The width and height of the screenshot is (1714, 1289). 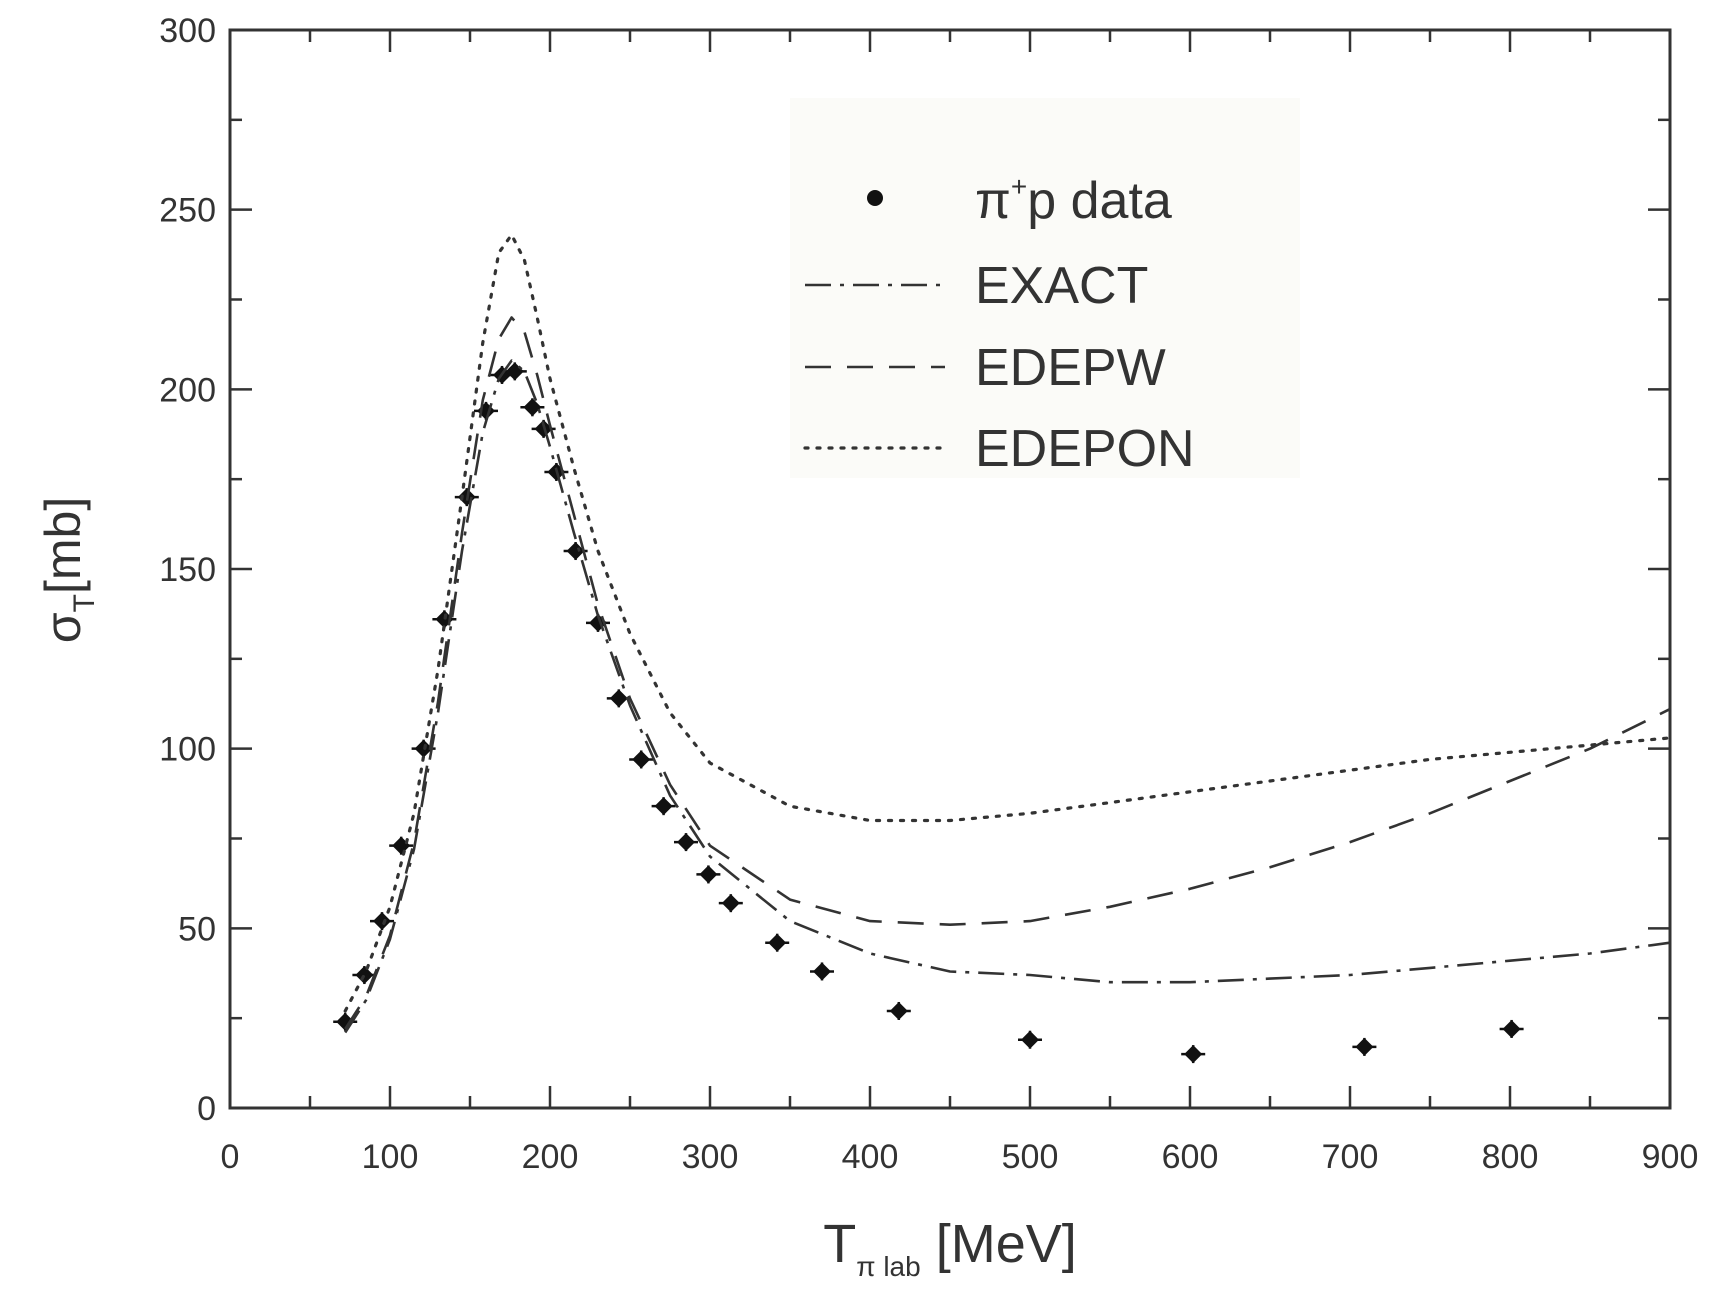 What do you see at coordinates (206, 1109) in the screenshot?
I see `y-tick-label: 0` at bounding box center [206, 1109].